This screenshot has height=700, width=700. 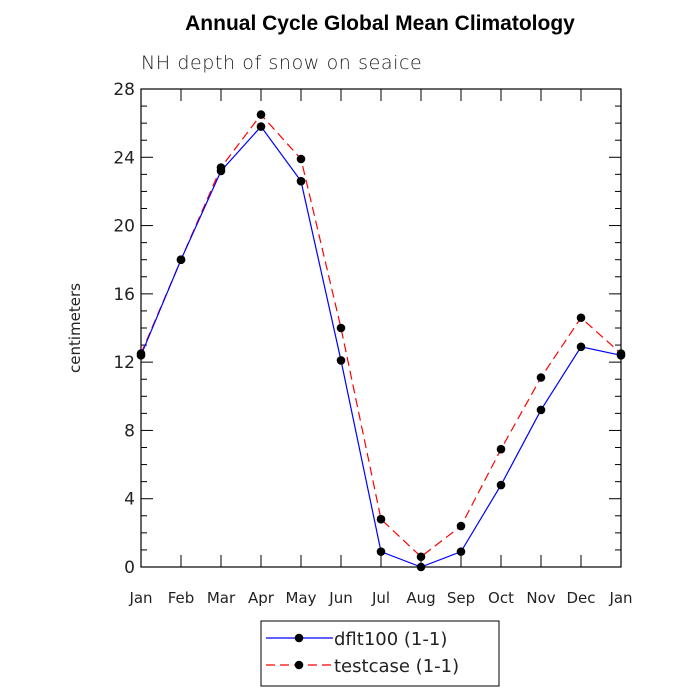 I want to click on x-tick-label: Oct, so click(x=501, y=598).